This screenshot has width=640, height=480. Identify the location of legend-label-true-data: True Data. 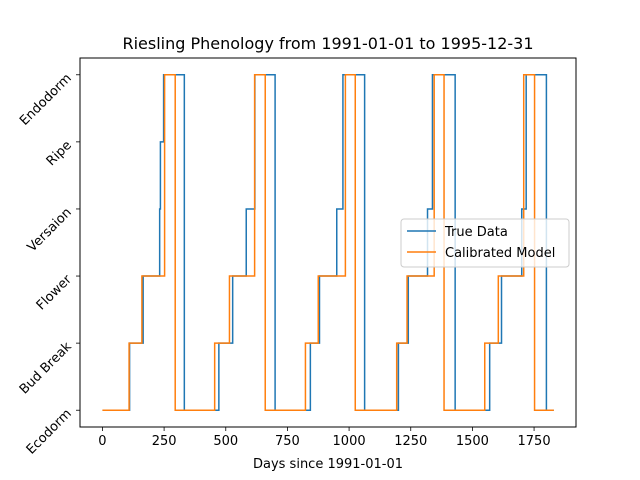
(476, 232).